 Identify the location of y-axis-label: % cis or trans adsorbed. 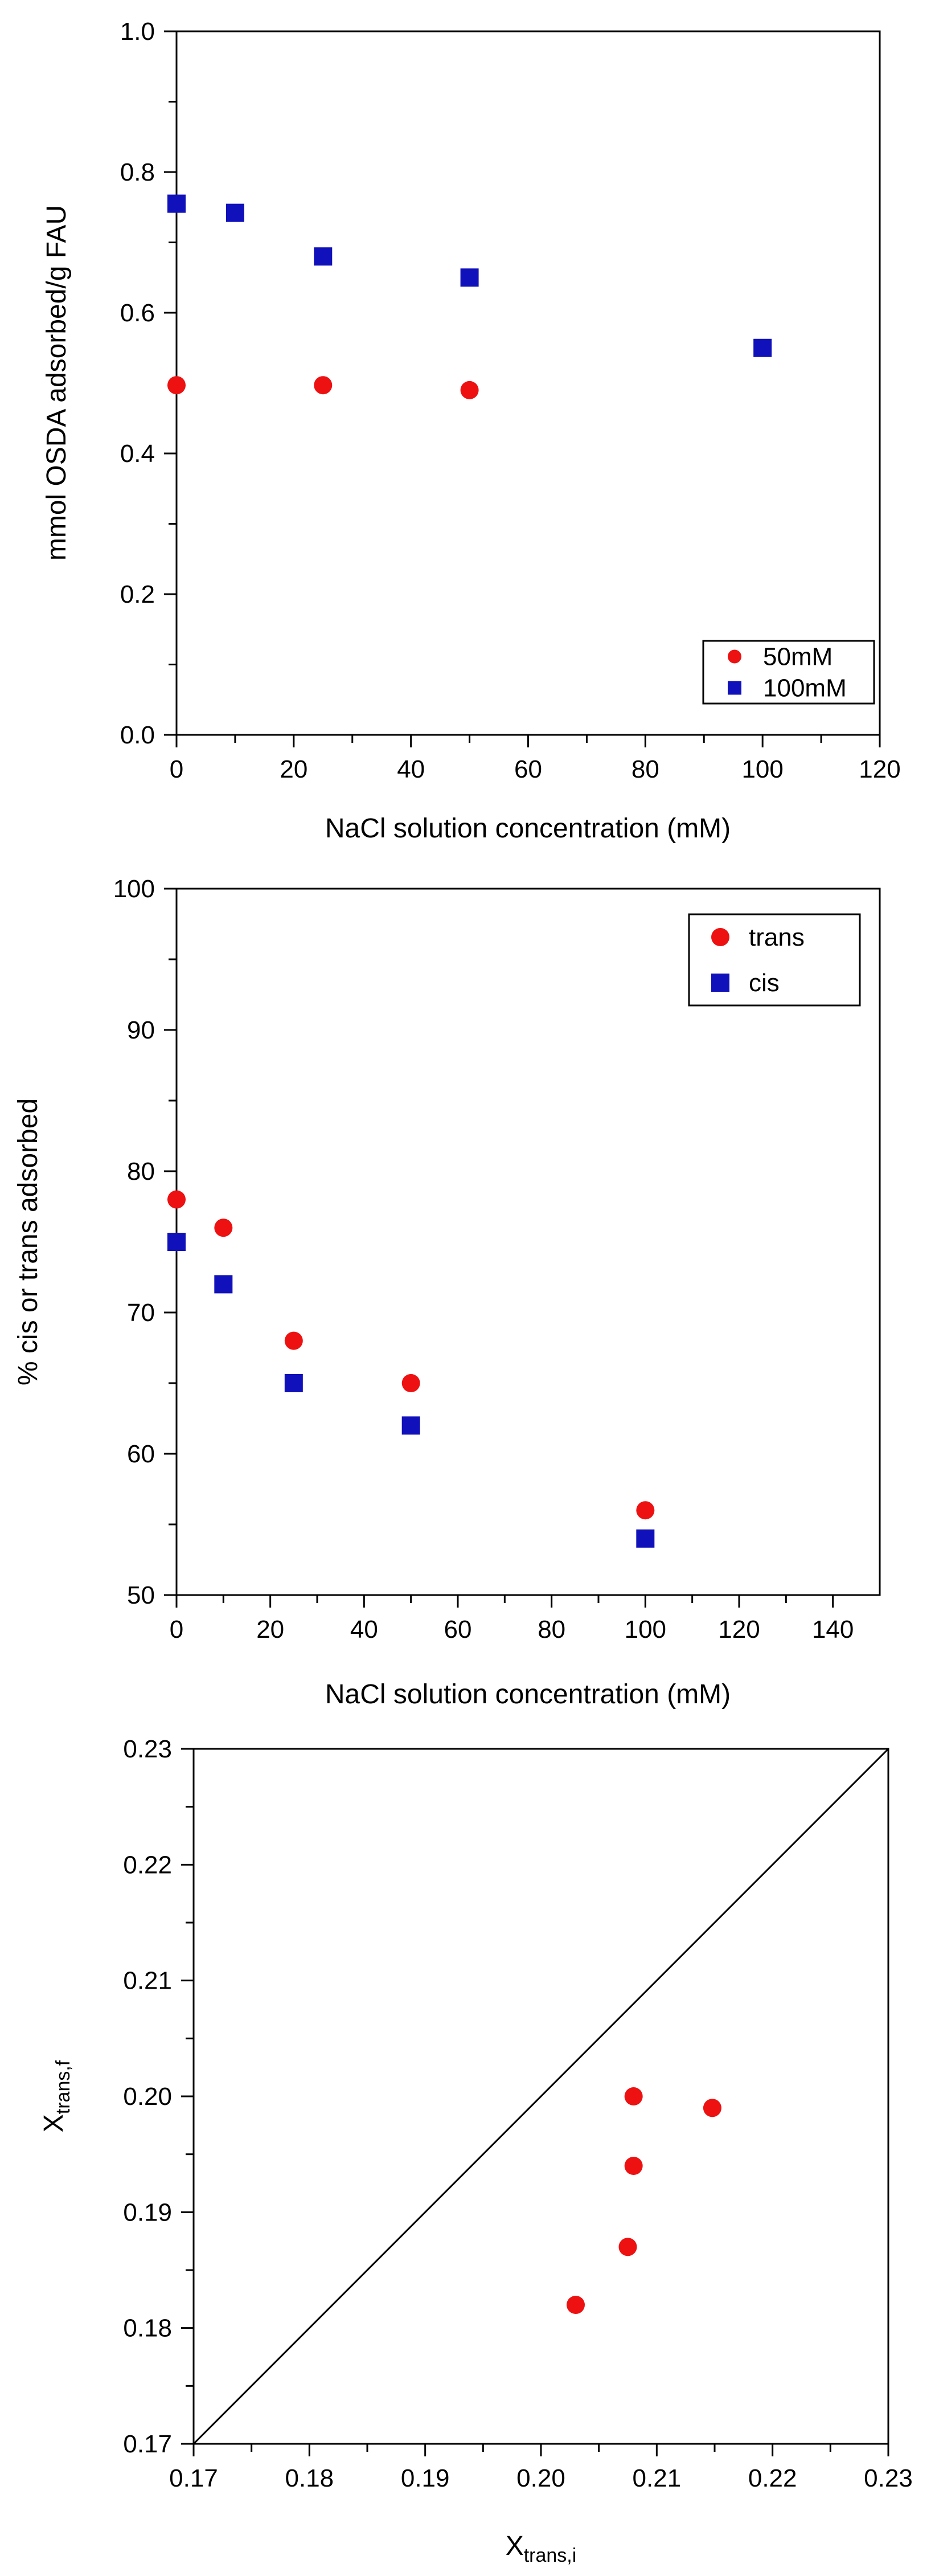
(28, 1241).